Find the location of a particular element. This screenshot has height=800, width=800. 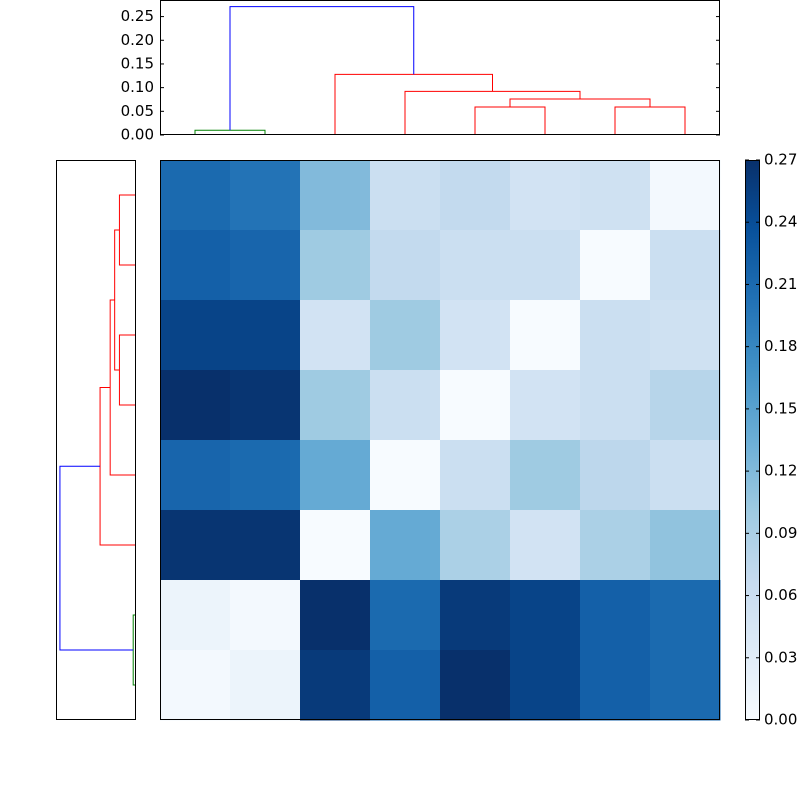

colorbar is located at coordinates (752, 440).